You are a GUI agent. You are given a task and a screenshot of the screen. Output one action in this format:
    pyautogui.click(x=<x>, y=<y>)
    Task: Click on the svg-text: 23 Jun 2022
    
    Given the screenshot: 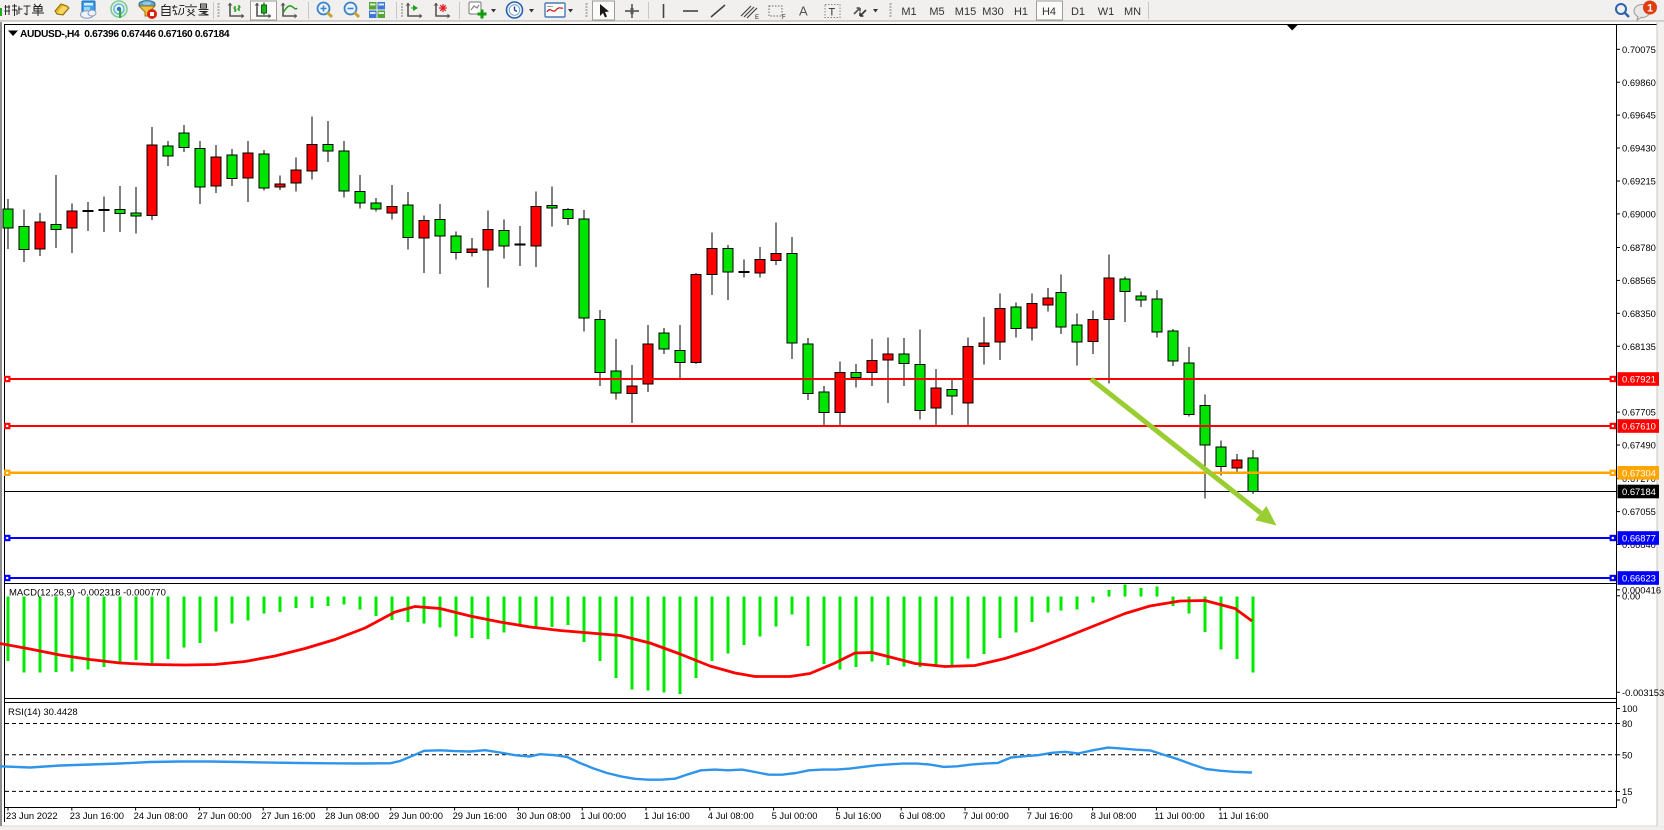 What is the action you would take?
    pyautogui.click(x=32, y=815)
    